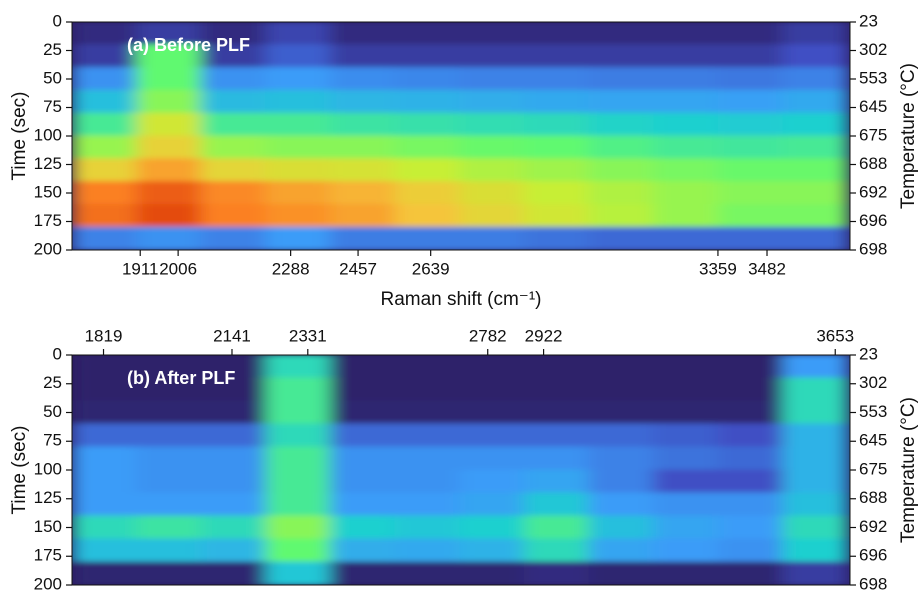 This screenshot has height=590, width=922. Describe the element at coordinates (308, 335) in the screenshot. I see `x-tick-label: 2331` at that location.